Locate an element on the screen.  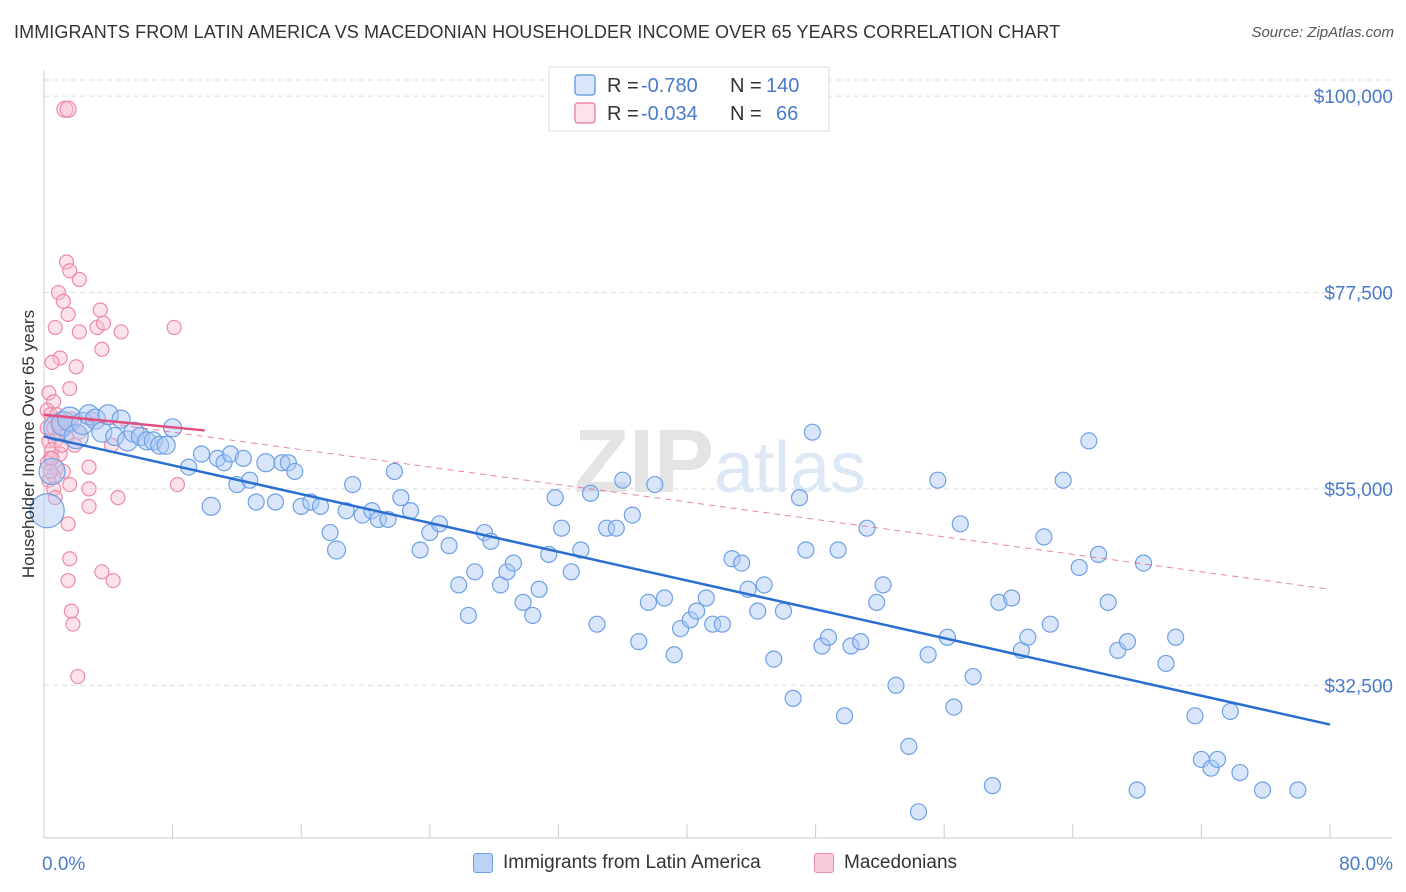
legend-label-immigrants: Immigrants from Latin America is located at coordinates (632, 862).